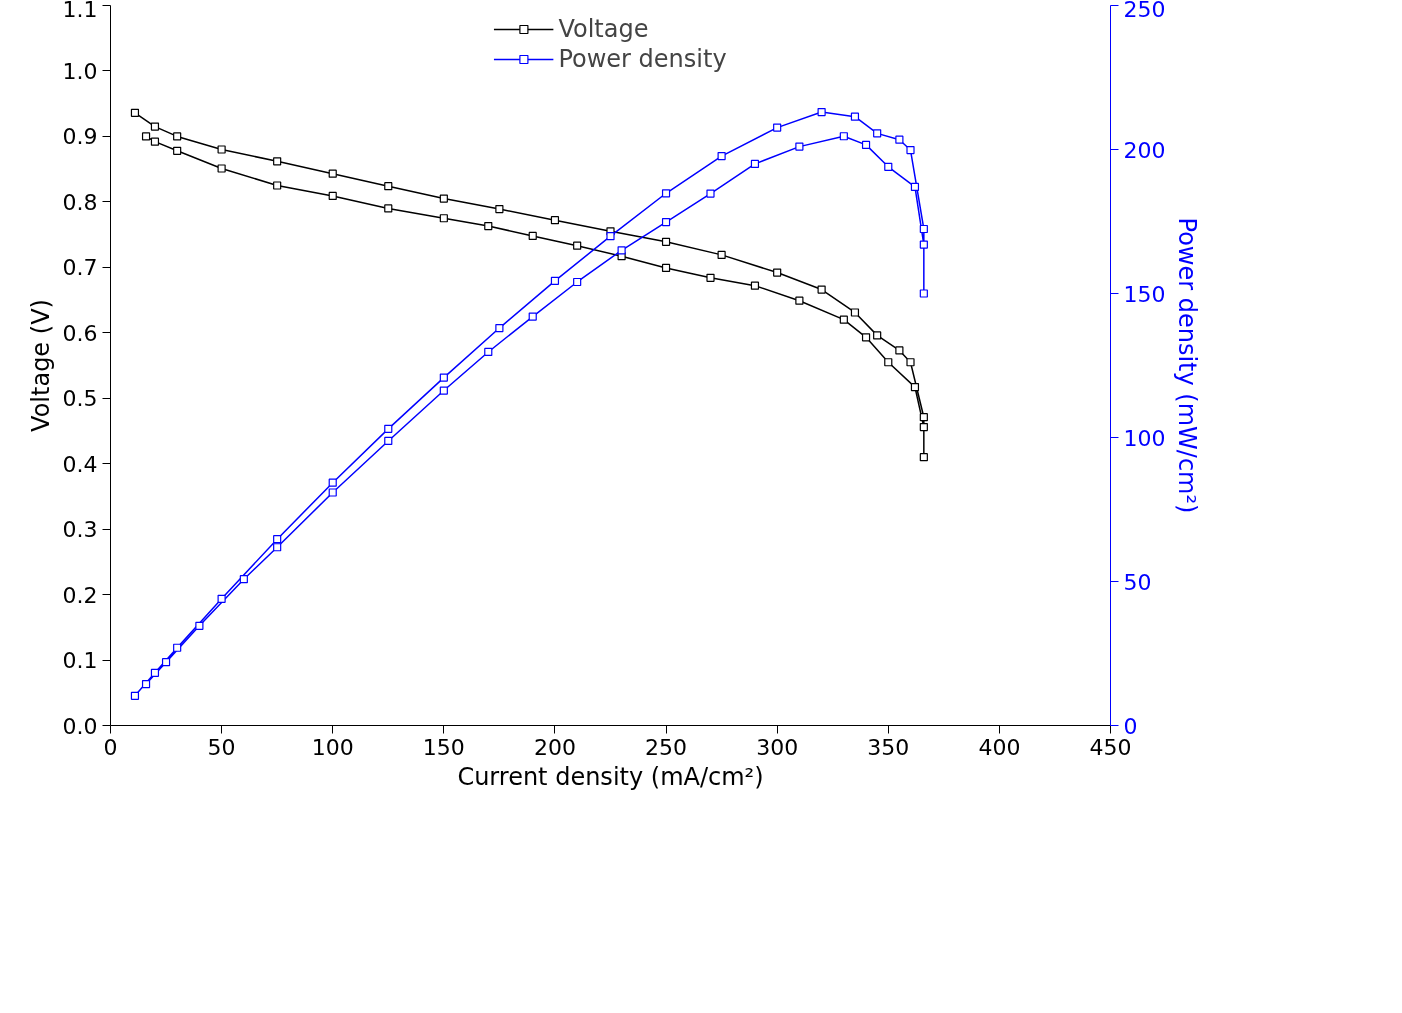  I want to click on x-tick-label: 300, so click(777, 747).